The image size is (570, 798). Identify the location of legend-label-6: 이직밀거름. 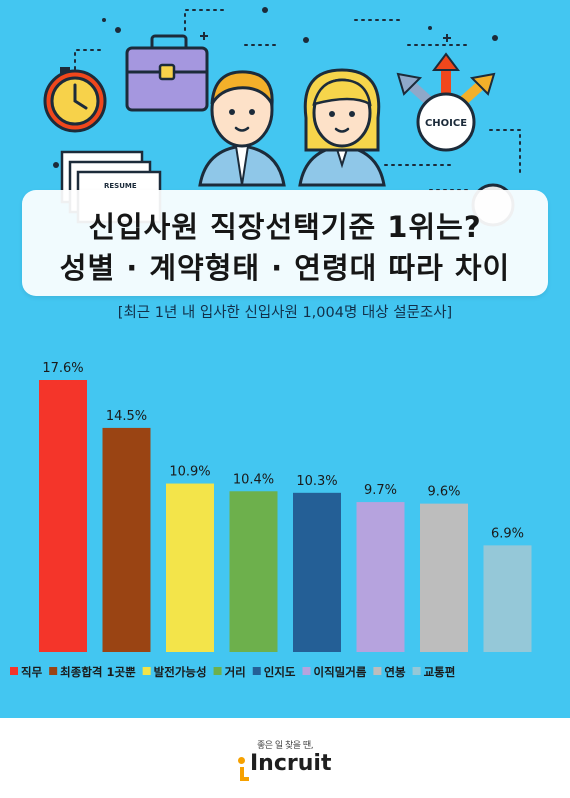
(340, 672).